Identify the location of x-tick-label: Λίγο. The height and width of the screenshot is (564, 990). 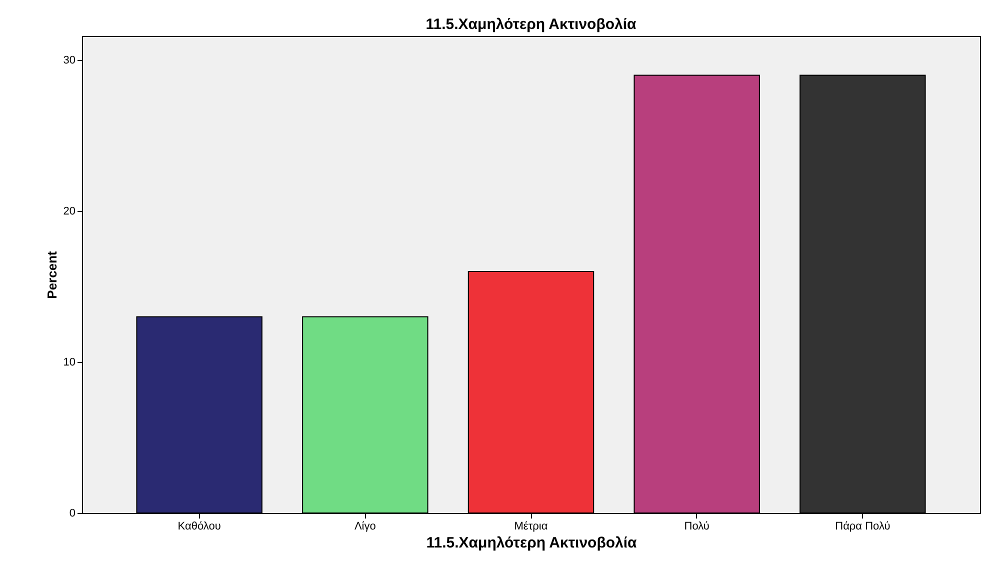
(365, 526).